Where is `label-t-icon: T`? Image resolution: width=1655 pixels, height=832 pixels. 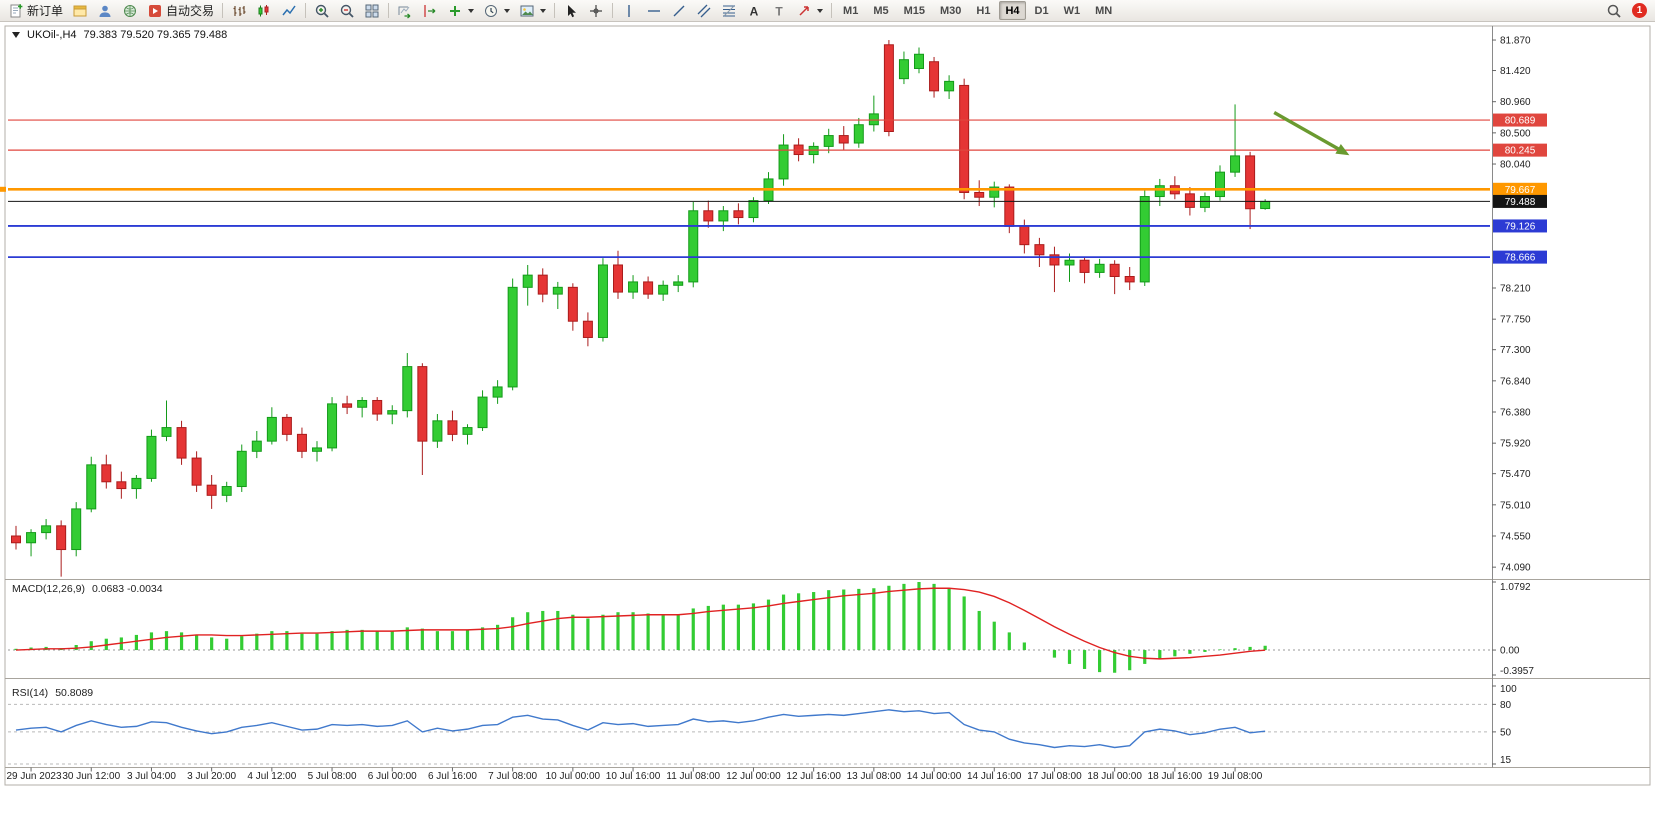 label-t-icon: T is located at coordinates (779, 11).